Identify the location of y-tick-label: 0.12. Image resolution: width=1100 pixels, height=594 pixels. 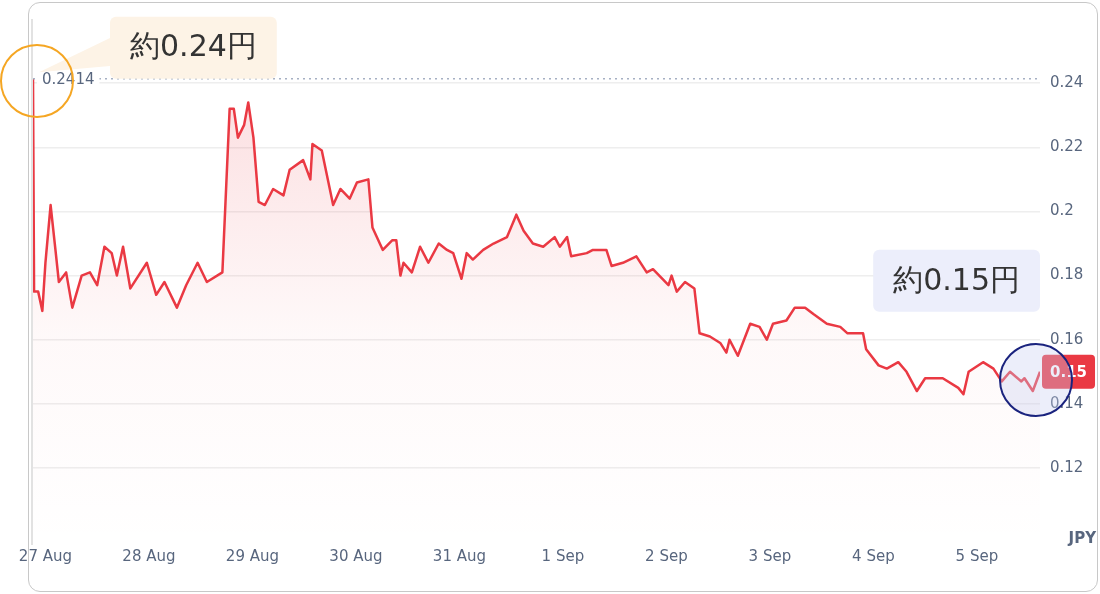
(1067, 466).